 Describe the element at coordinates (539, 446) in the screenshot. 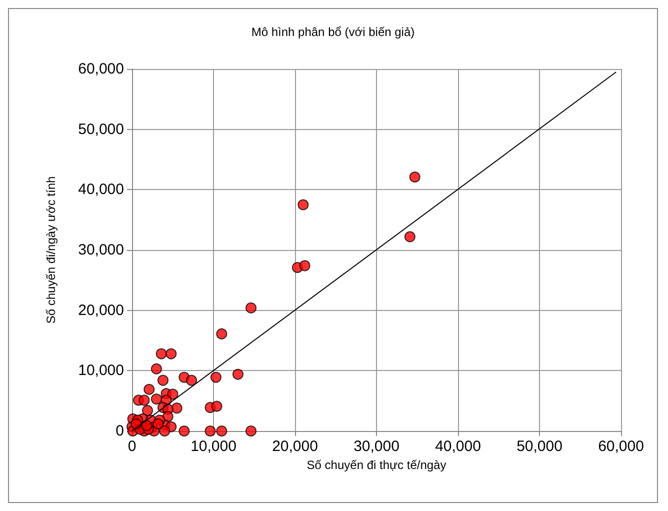

I see `x-tick-label: 50,000` at that location.